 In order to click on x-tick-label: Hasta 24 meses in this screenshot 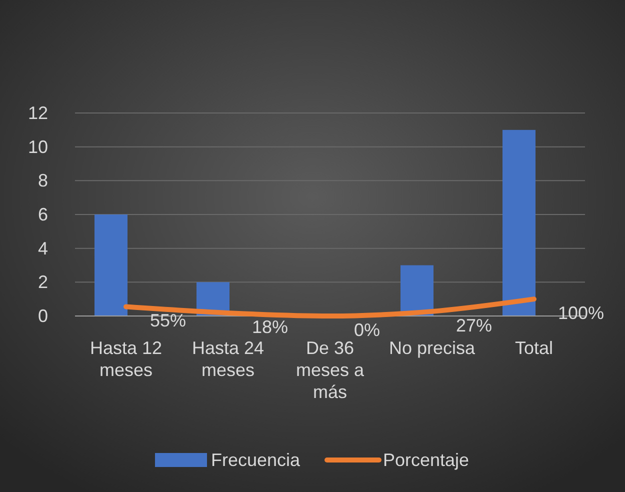, I will do `click(228, 359)`.